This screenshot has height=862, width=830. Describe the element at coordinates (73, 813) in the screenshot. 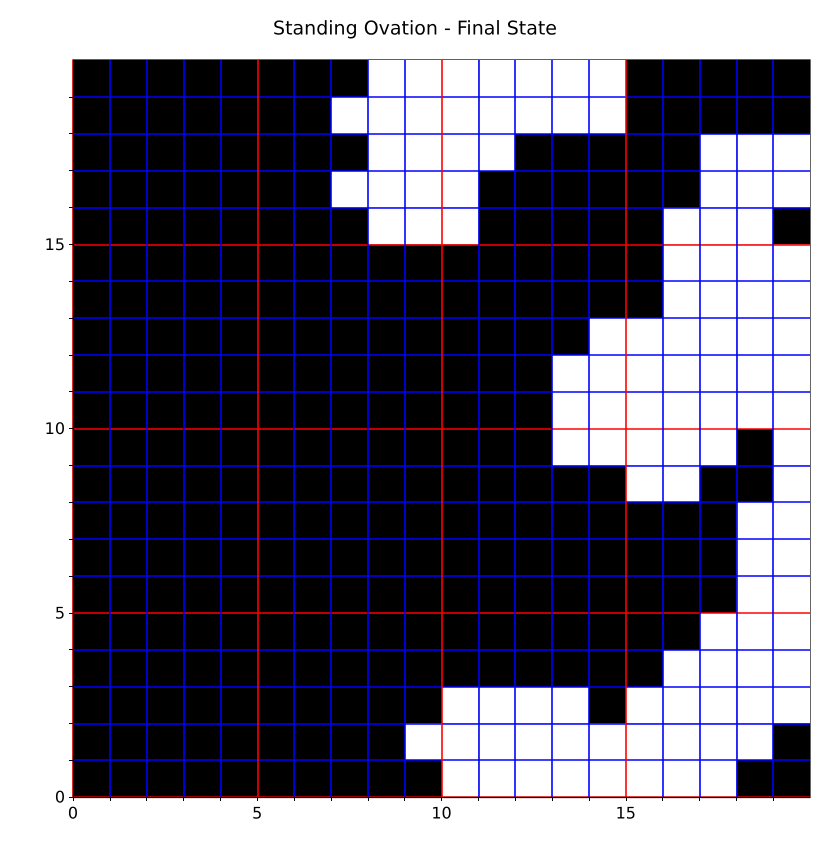

I see `x-tick-label: 0` at that location.